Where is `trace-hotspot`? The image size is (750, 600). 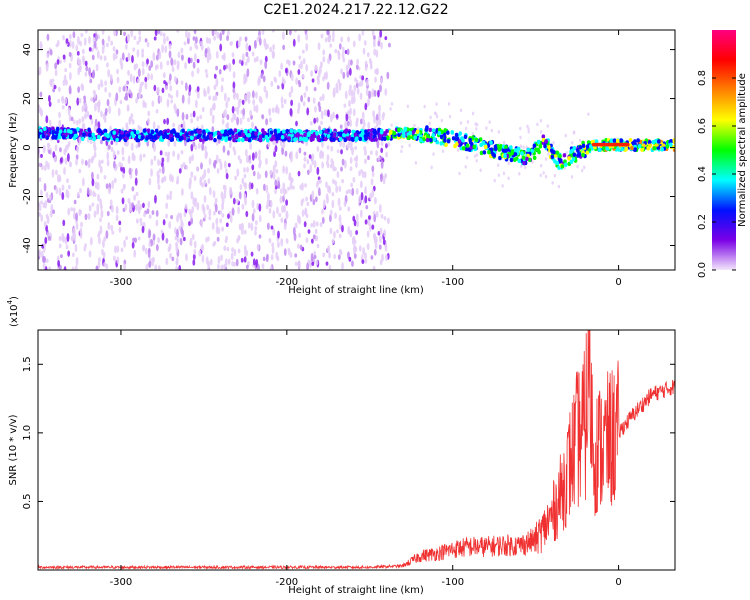 trace-hotspot is located at coordinates (650, 145).